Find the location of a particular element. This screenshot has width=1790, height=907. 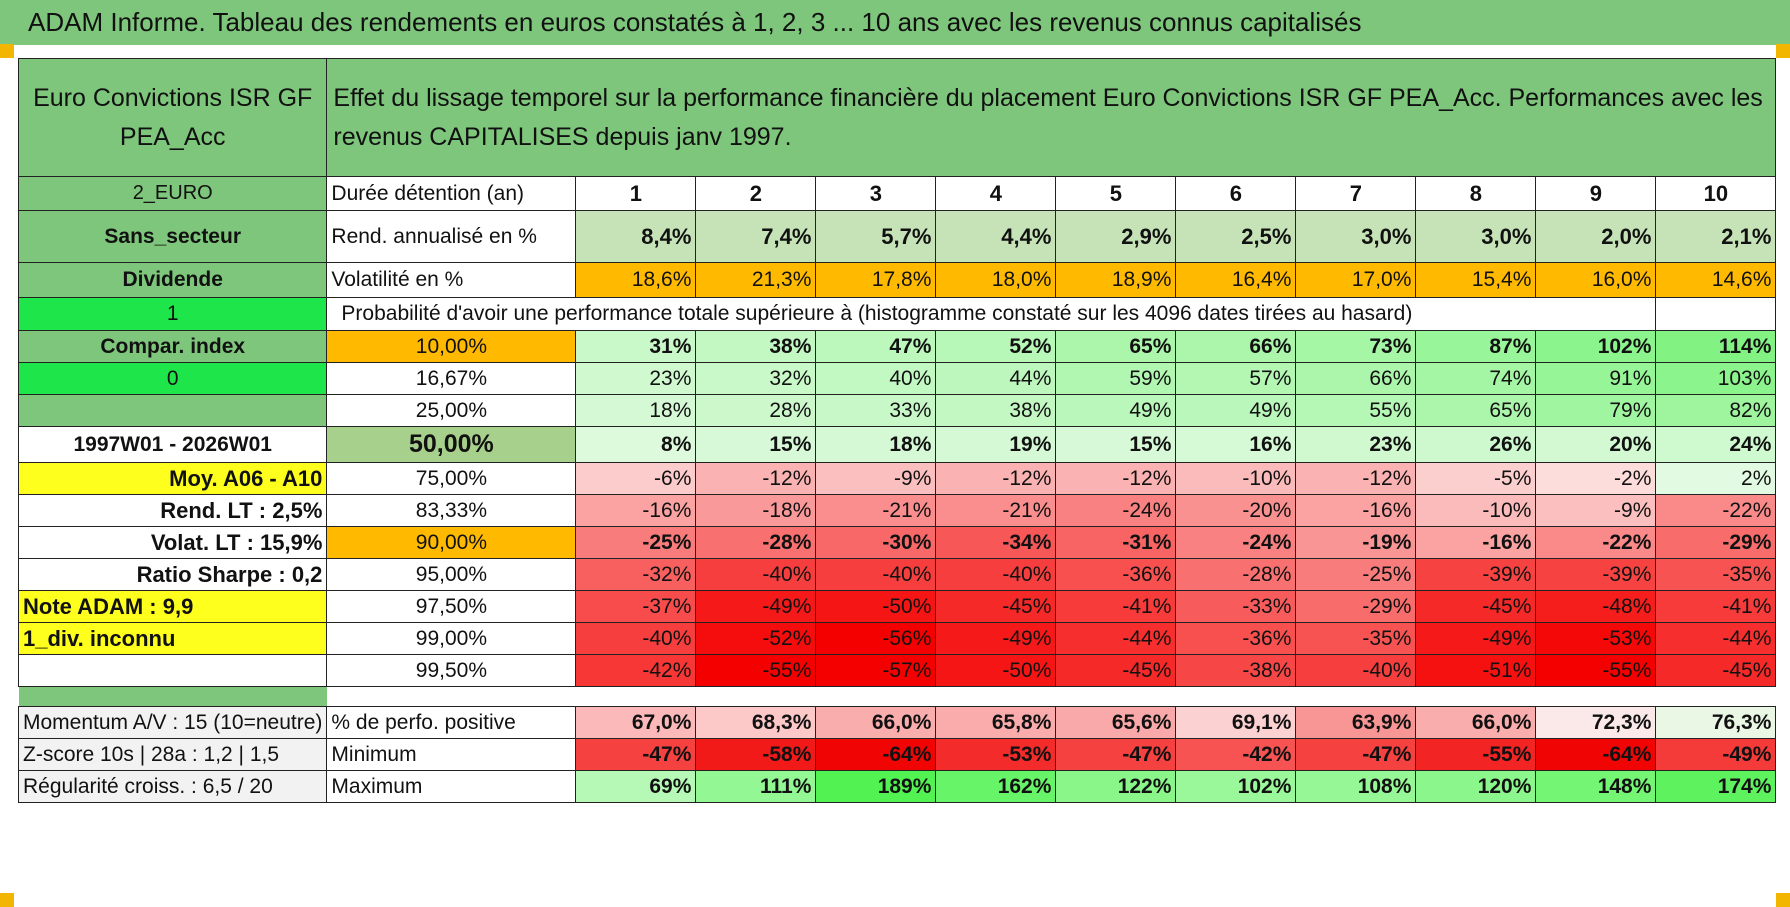

percentile-value: 66% is located at coordinates (1236, 346).